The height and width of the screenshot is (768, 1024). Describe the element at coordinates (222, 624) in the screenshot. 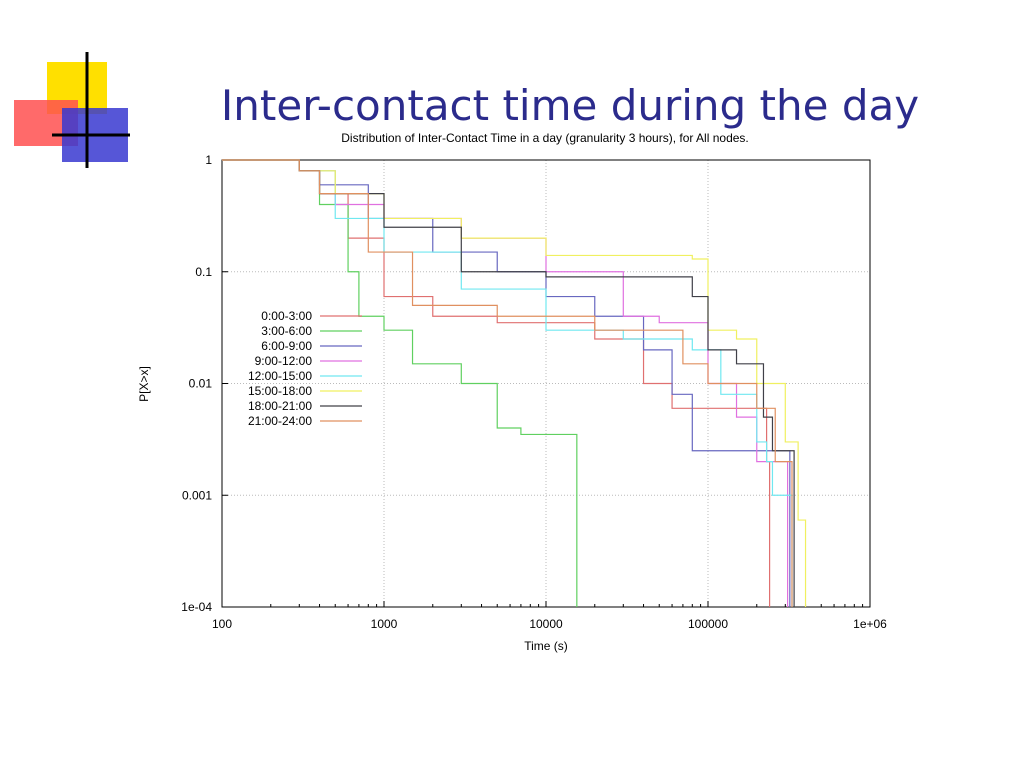

I see `x-tick-label: 100` at that location.